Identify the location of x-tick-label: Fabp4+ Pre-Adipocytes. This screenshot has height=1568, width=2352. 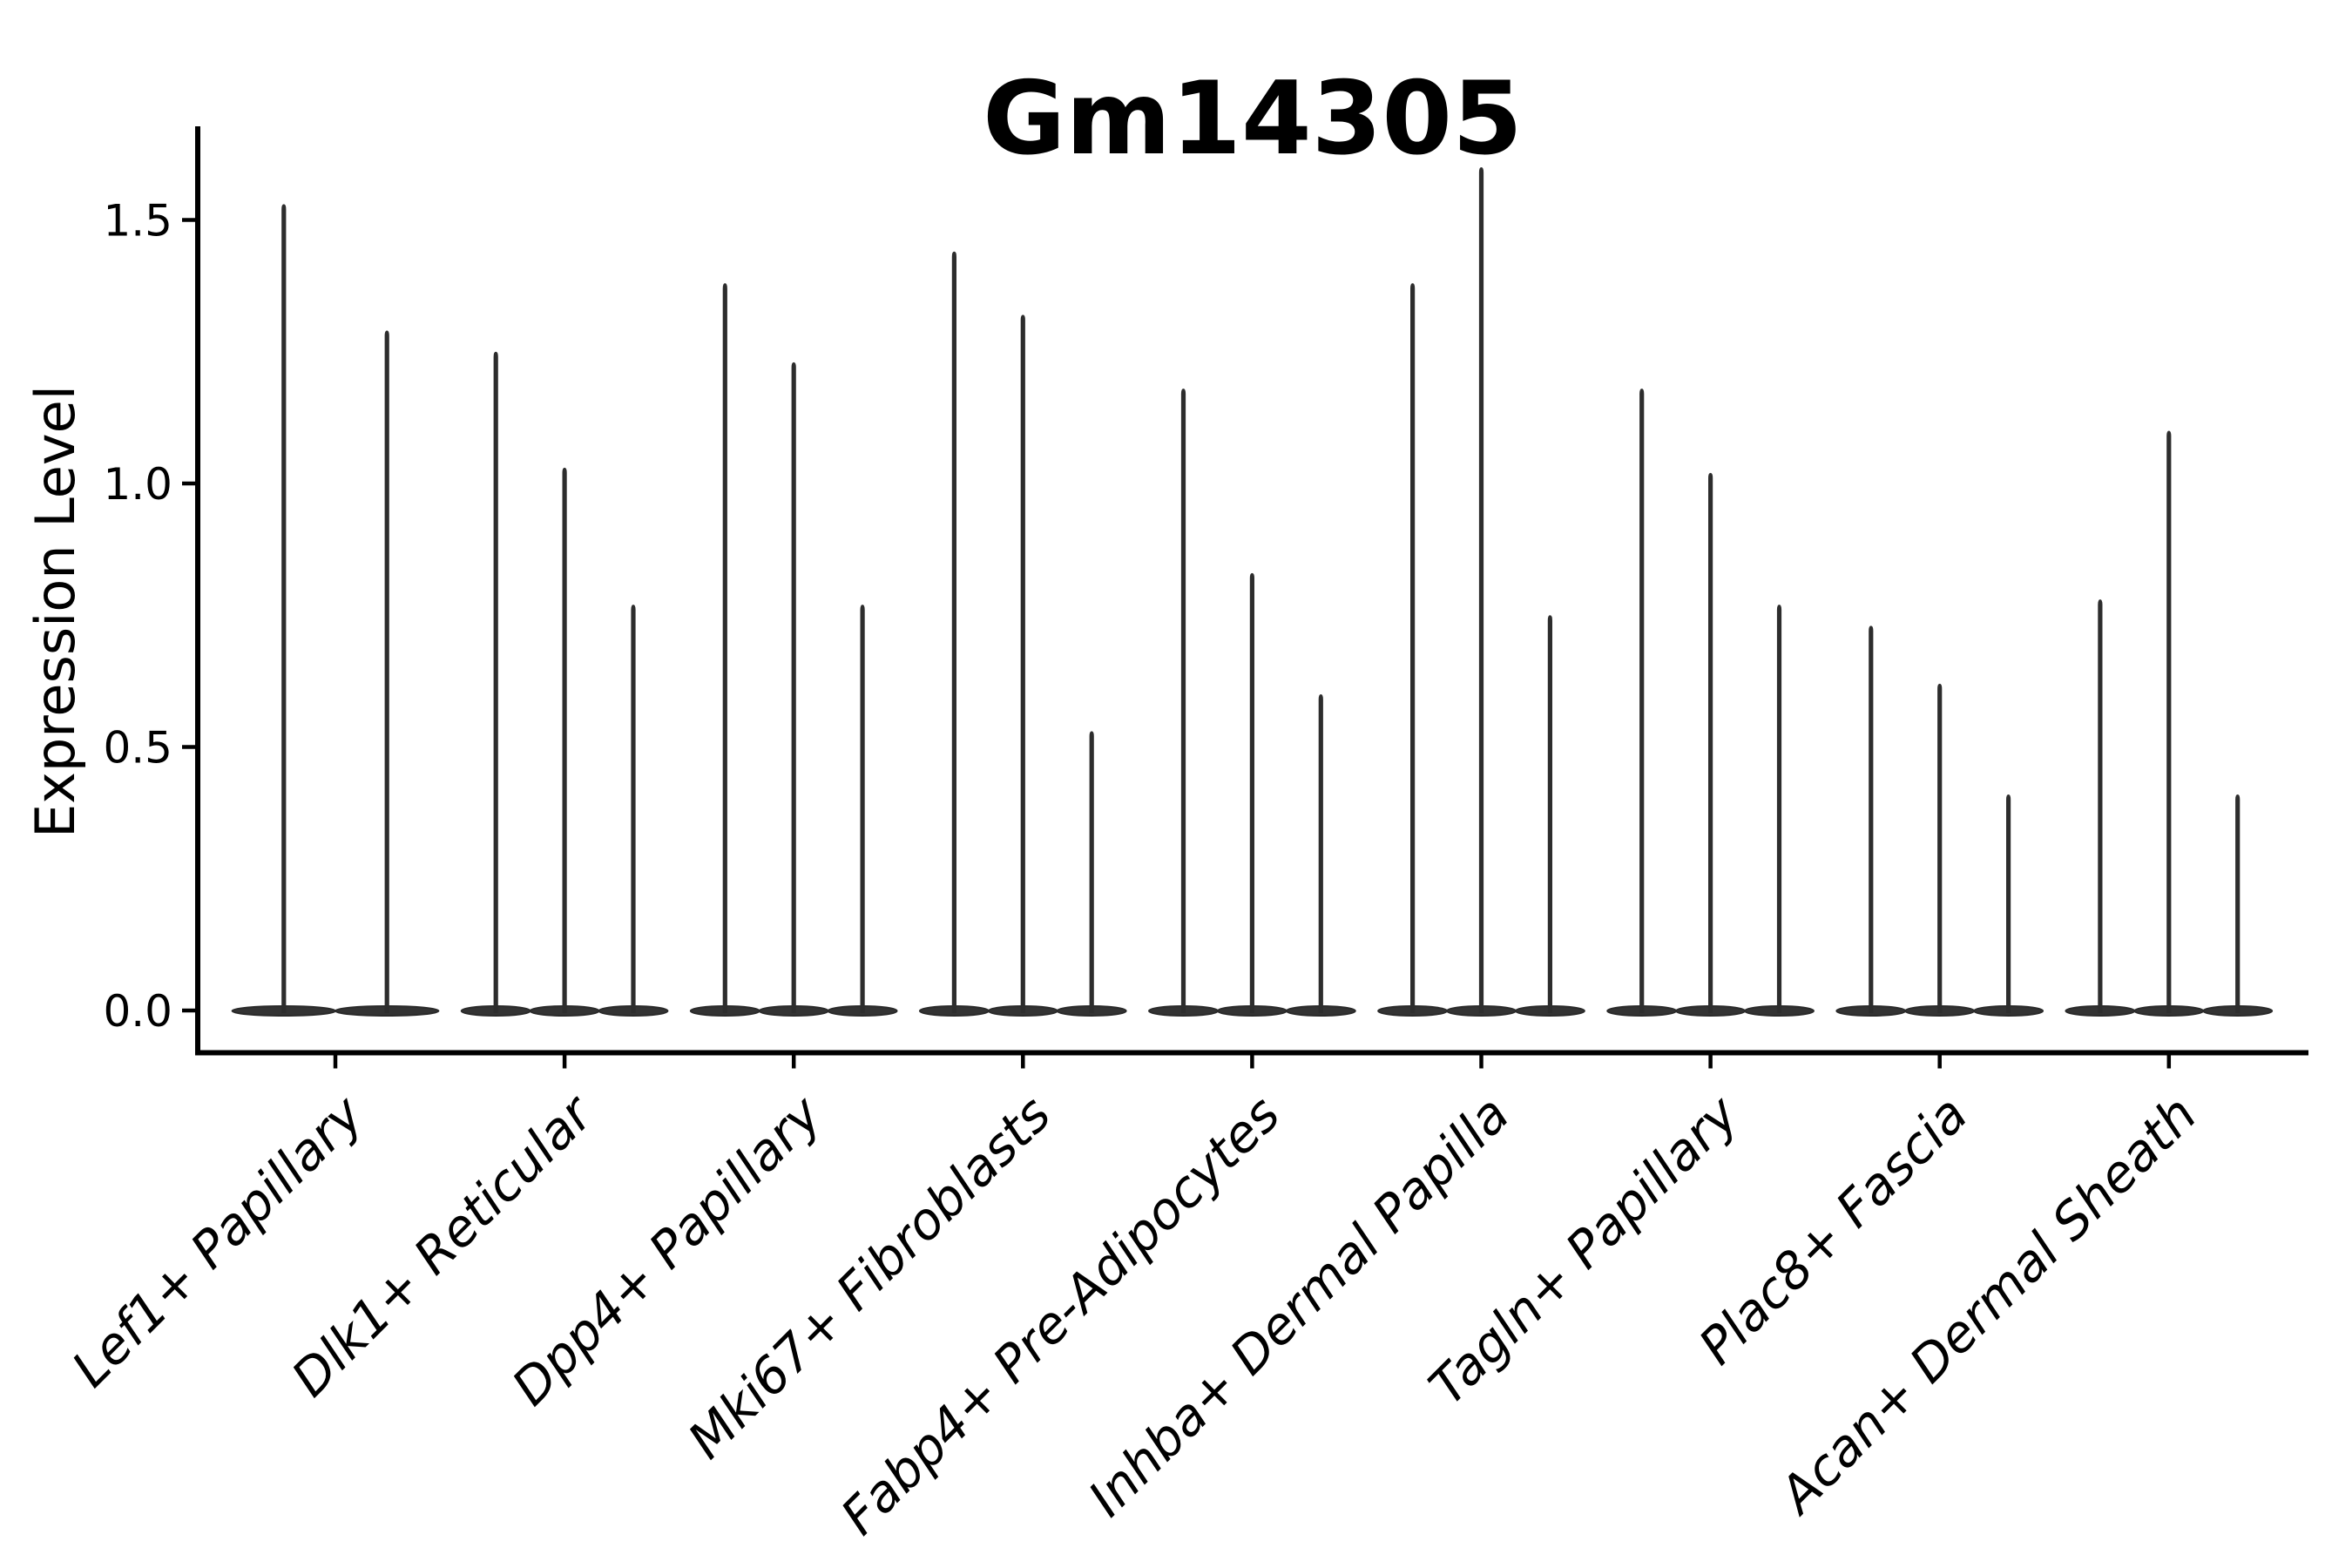
(1060, 1315).